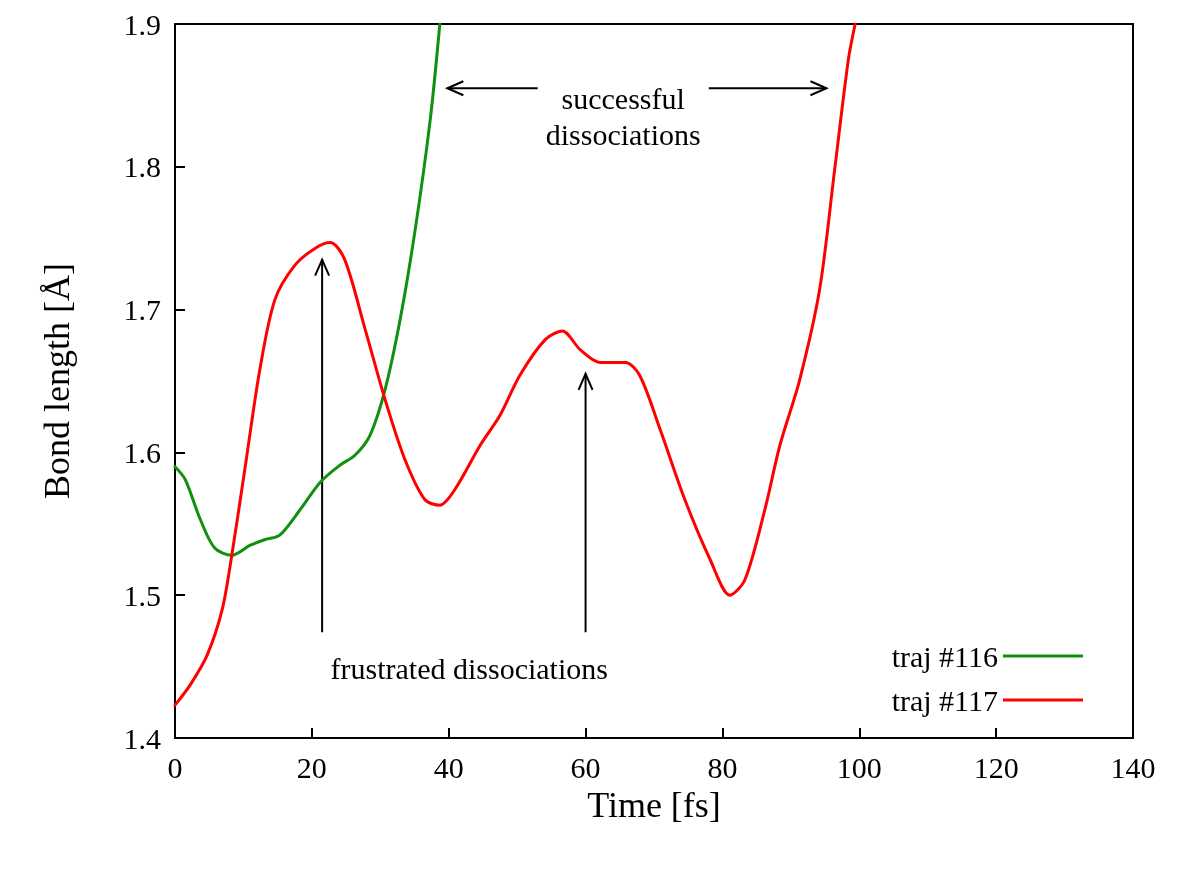 This screenshot has height=870, width=1198. I want to click on x-tick-label: 0, so click(175, 767).